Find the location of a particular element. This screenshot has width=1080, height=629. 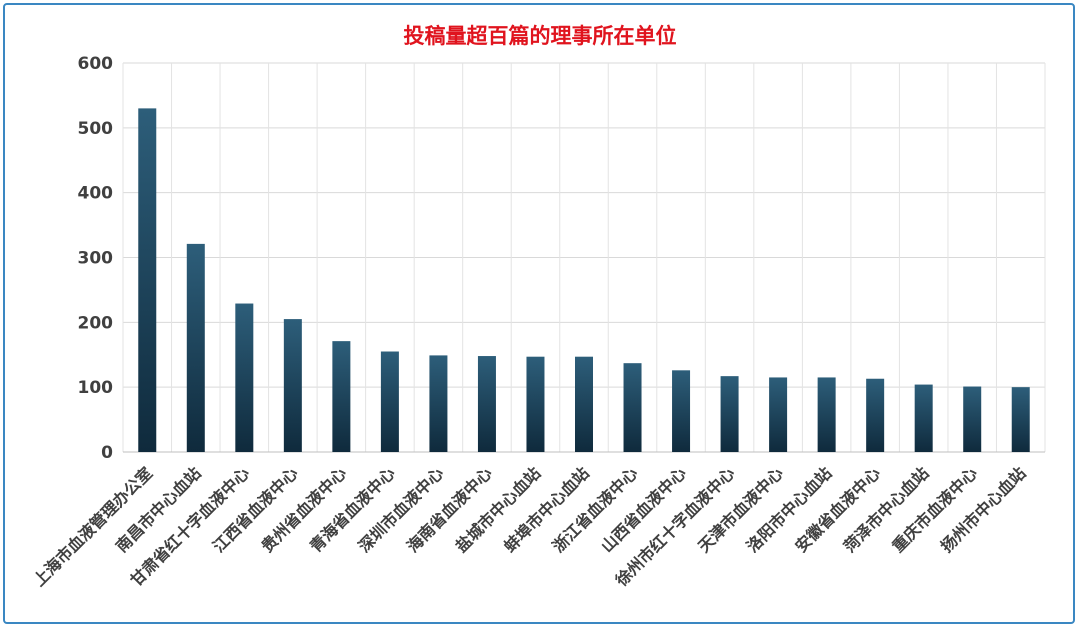

y-tick-label: 400 is located at coordinates (96, 194).